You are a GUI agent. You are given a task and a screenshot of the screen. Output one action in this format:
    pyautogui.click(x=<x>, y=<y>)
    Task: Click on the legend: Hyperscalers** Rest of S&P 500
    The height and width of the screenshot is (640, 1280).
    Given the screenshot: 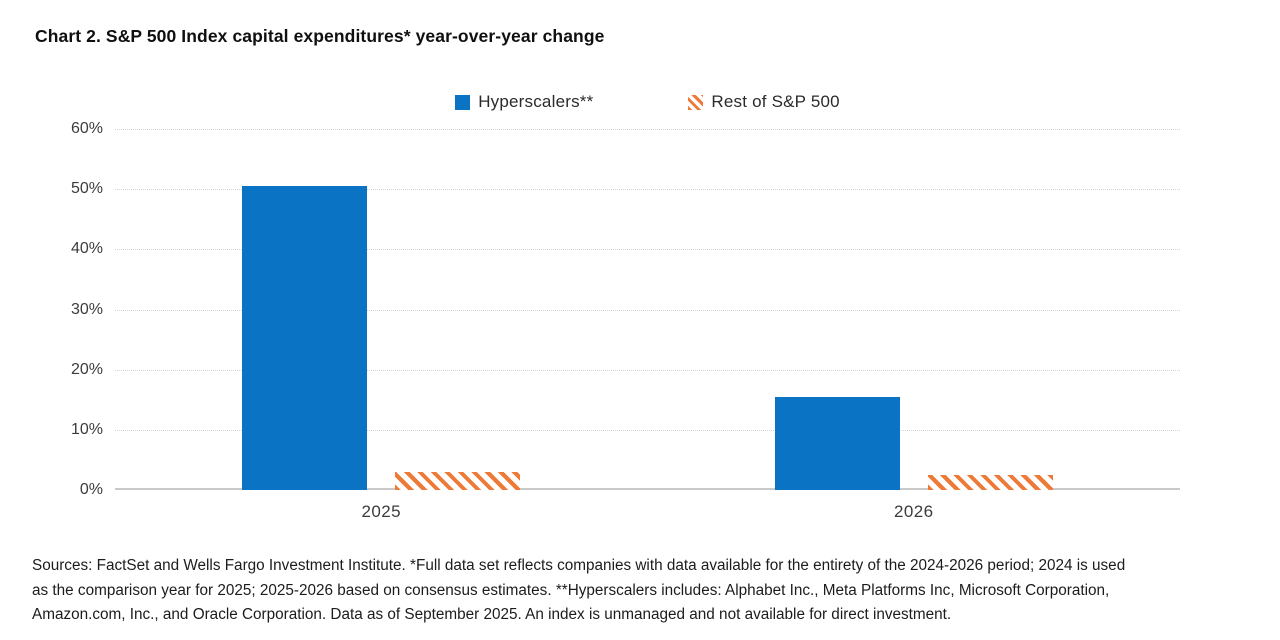 What is the action you would take?
    pyautogui.click(x=647, y=102)
    